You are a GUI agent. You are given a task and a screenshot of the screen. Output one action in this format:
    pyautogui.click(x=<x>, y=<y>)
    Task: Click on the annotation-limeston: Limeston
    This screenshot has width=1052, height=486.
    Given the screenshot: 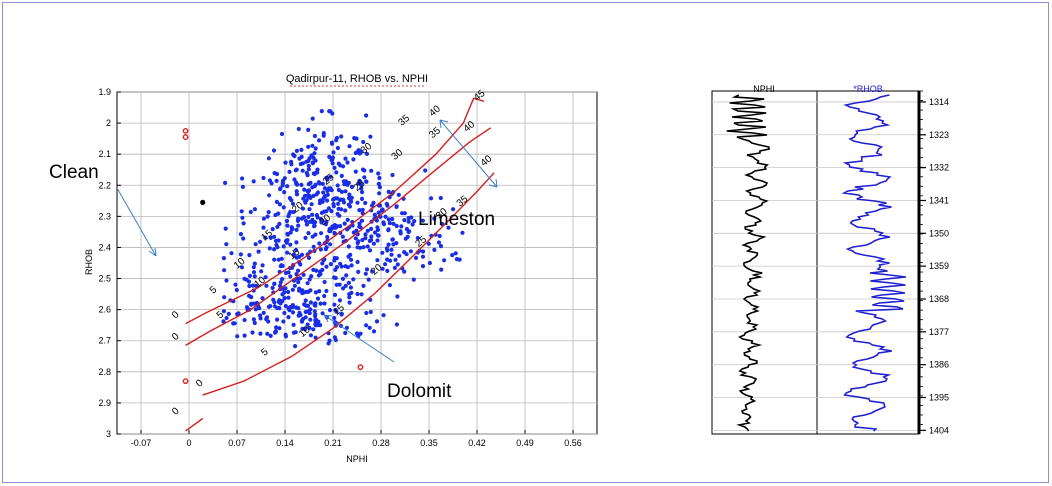 What is the action you would take?
    pyautogui.click(x=456, y=219)
    